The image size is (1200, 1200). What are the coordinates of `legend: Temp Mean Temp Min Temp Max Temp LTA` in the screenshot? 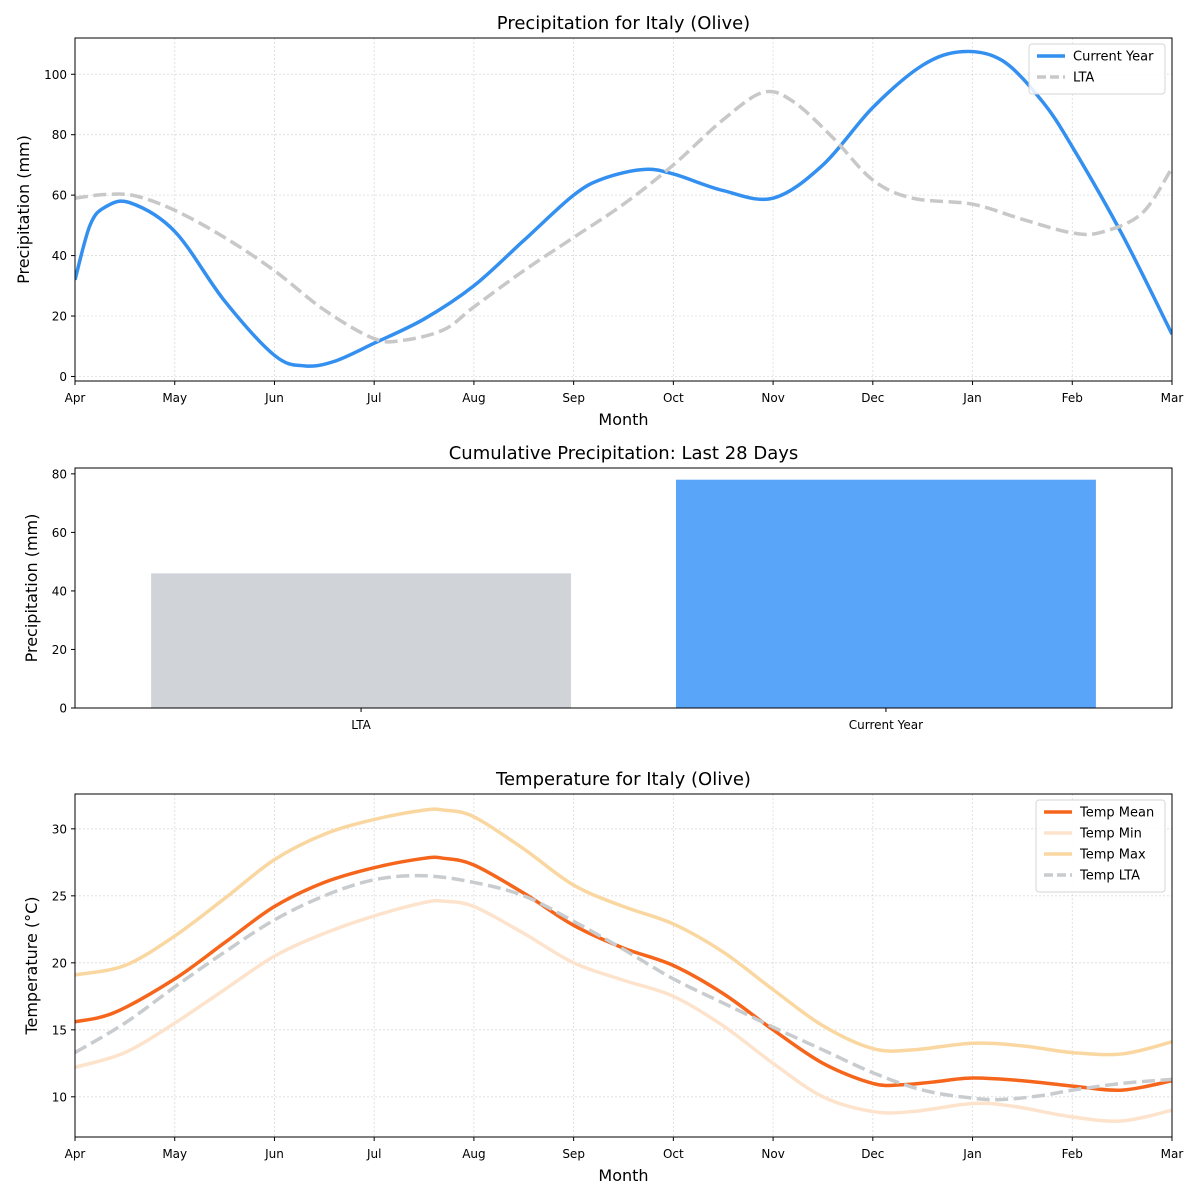 It's located at (1100, 846).